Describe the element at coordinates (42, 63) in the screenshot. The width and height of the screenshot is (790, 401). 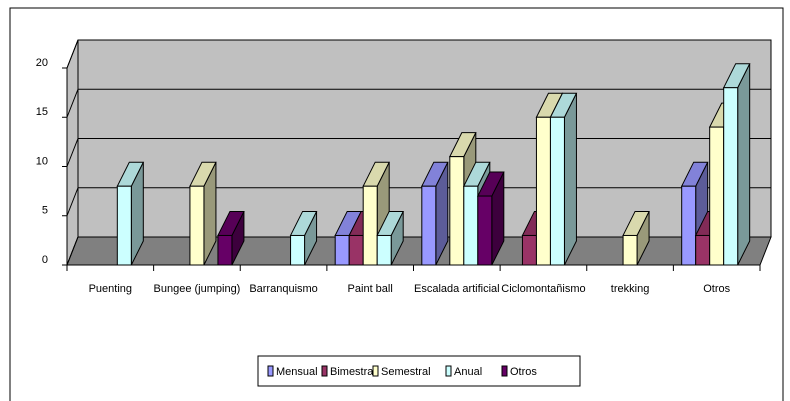
I see `y-tick-label: 20` at that location.